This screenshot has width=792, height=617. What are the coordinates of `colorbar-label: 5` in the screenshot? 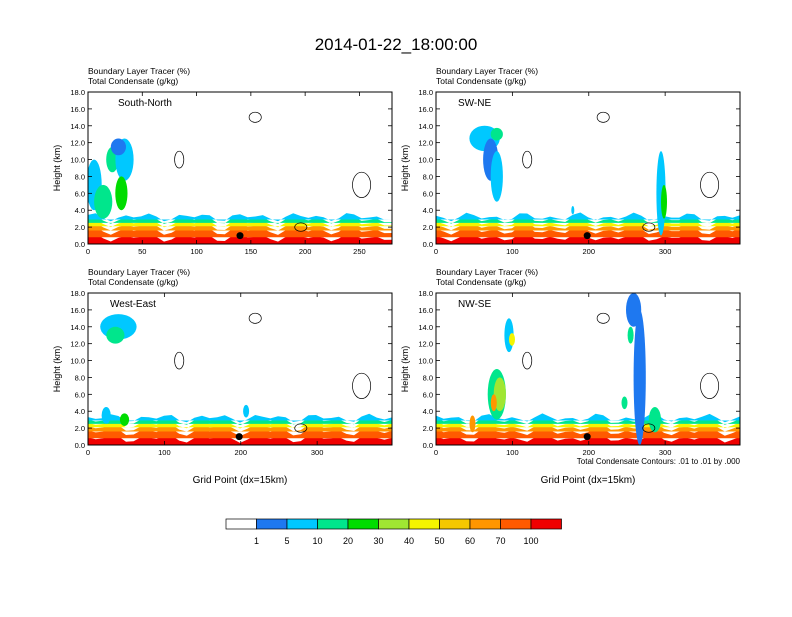 It's located at (286, 541).